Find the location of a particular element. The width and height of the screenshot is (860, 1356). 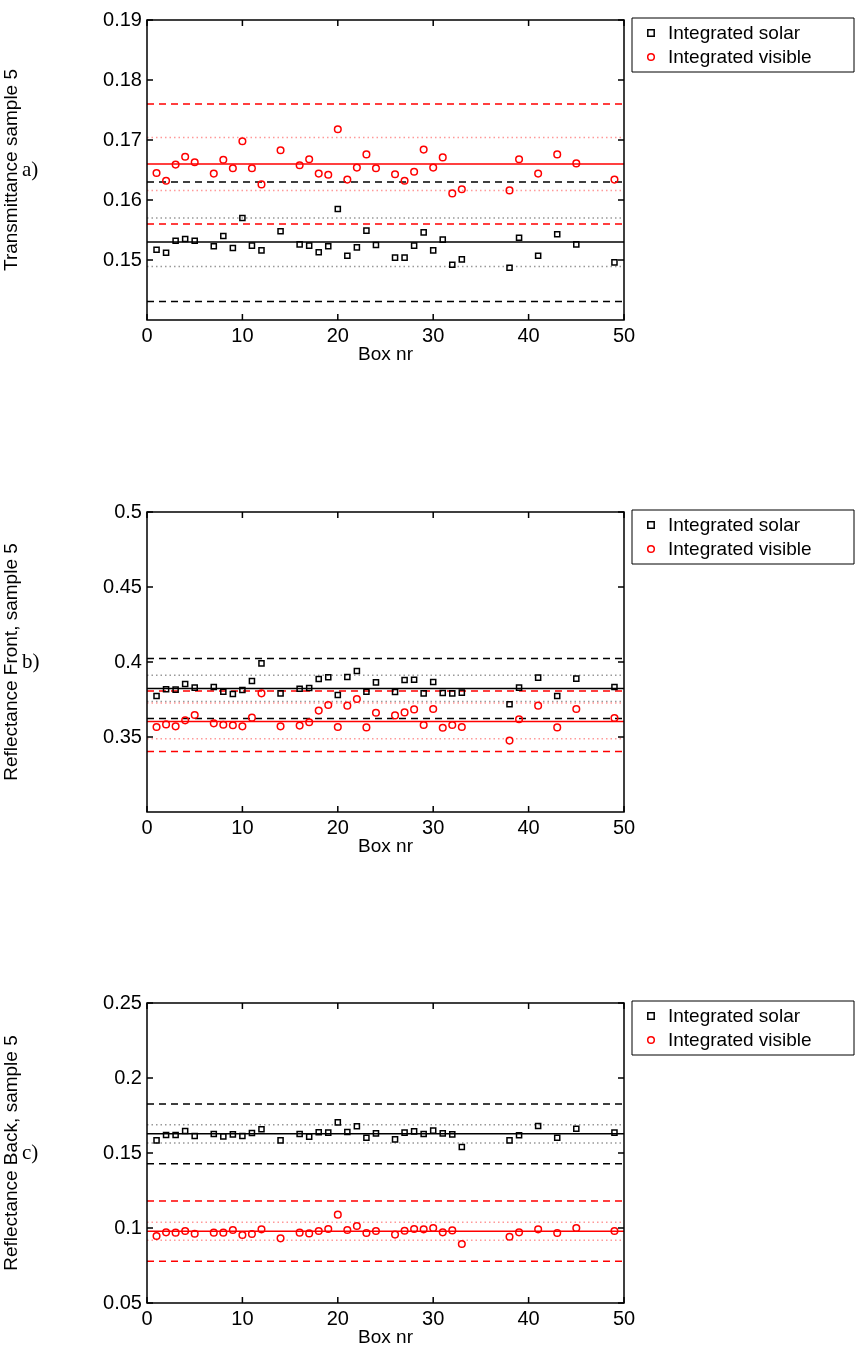

y-tick-label: 0.1 is located at coordinates (128, 1226).